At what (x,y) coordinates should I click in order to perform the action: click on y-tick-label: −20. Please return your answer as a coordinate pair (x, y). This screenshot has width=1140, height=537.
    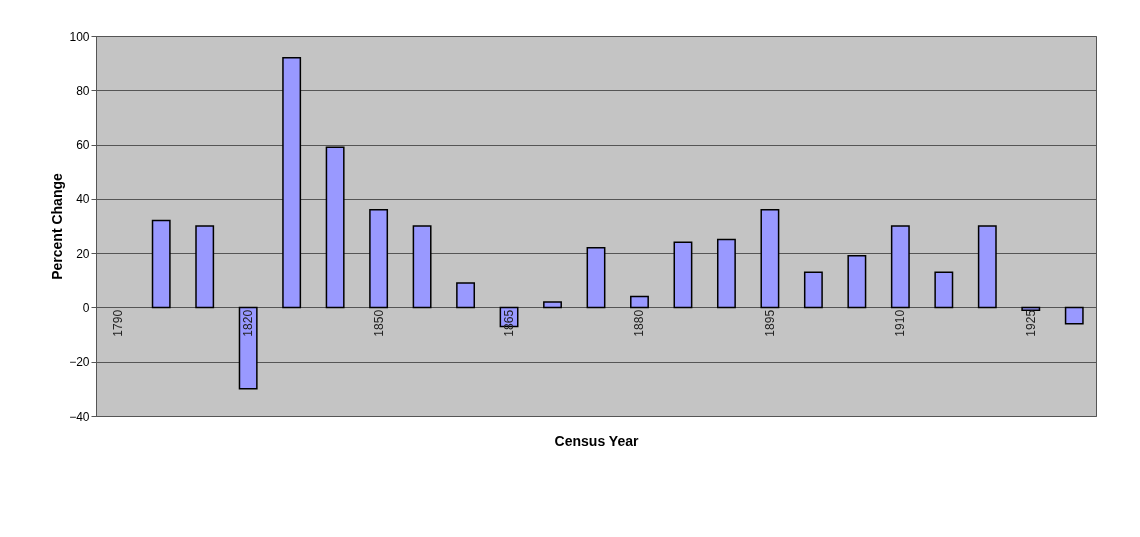
    Looking at the image, I should click on (79, 362).